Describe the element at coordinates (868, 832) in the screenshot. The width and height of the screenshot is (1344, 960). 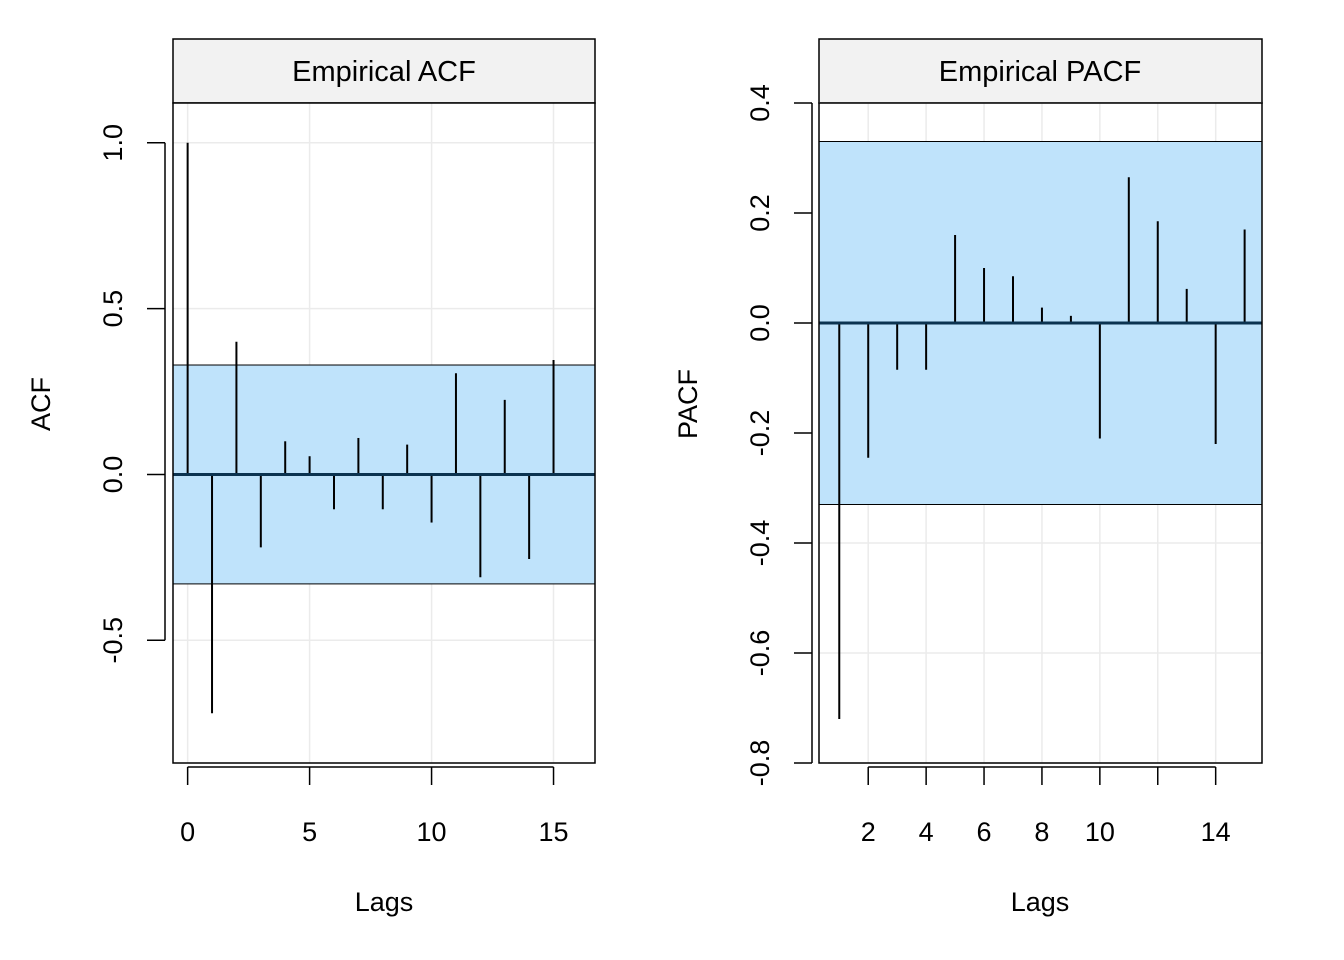
I see `pacf-x-tick-label: 2` at that location.